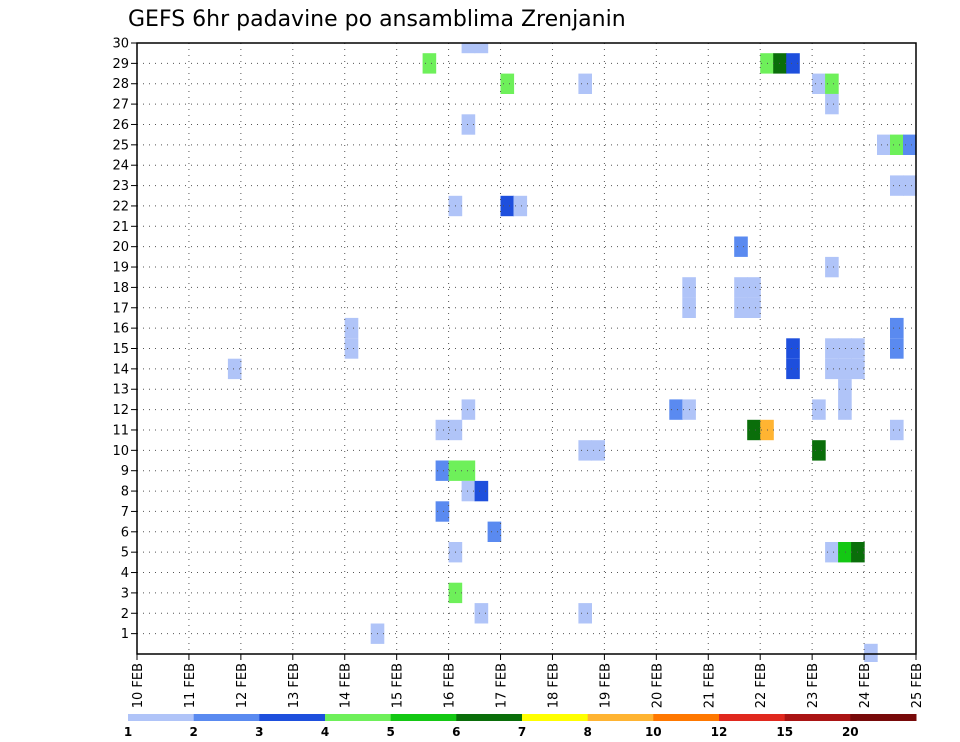 The height and width of the screenshot is (742, 960). Describe the element at coordinates (128, 732) in the screenshot. I see `colorbar-label: 1` at that location.